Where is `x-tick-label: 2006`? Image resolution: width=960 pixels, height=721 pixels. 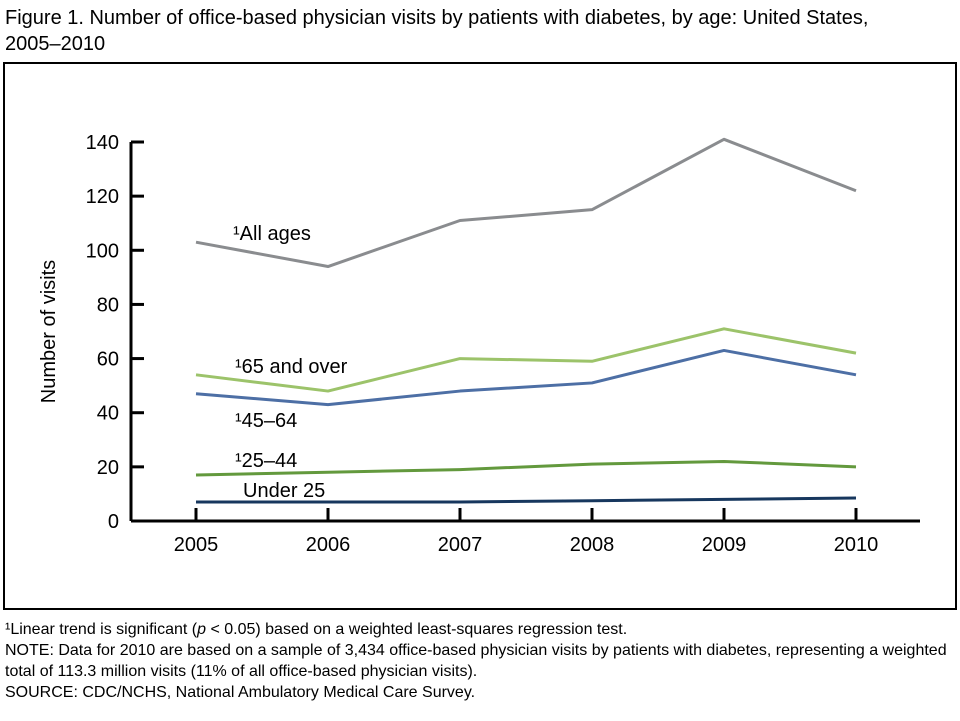
x-tick-label: 2006 is located at coordinates (328, 545).